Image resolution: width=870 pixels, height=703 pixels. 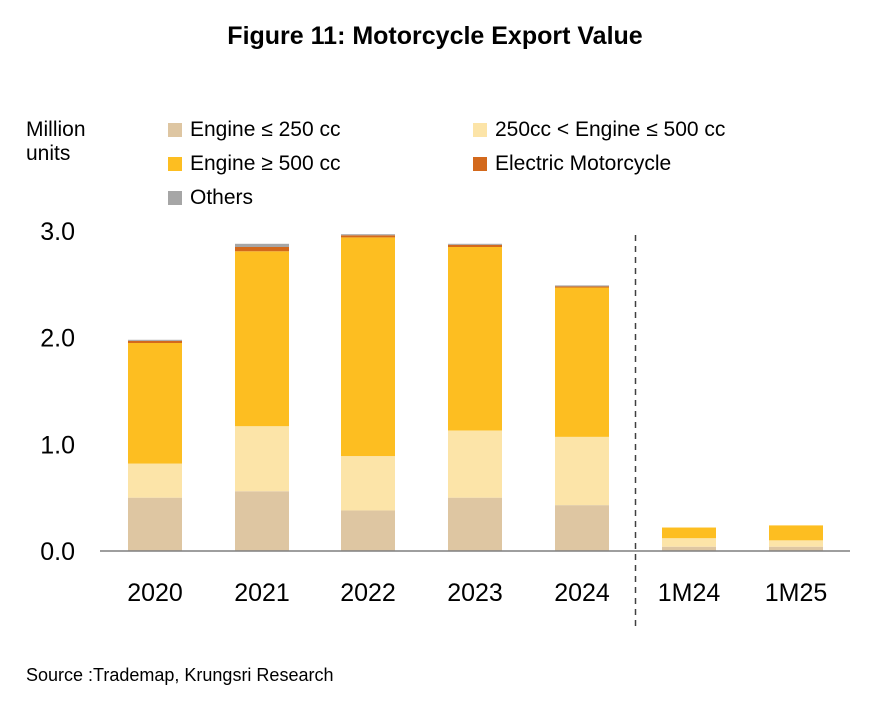 I want to click on legend-item-engine-250-500: 250cc < Engine ≤ 500 cc, so click(x=599, y=130).